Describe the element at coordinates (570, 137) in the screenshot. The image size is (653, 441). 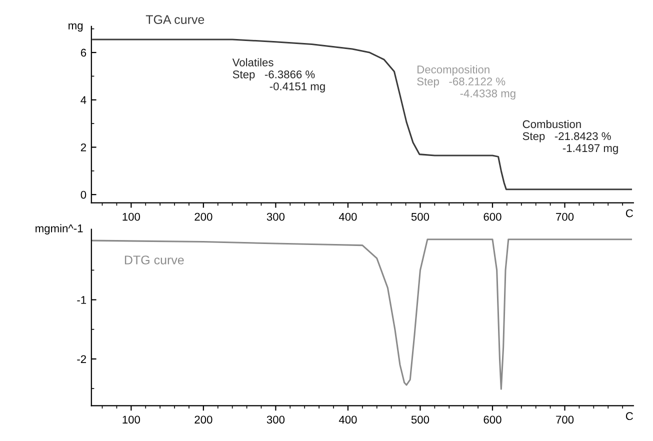
I see `annotation: Combustion Step -21.8423 % -1.4197 mg` at that location.